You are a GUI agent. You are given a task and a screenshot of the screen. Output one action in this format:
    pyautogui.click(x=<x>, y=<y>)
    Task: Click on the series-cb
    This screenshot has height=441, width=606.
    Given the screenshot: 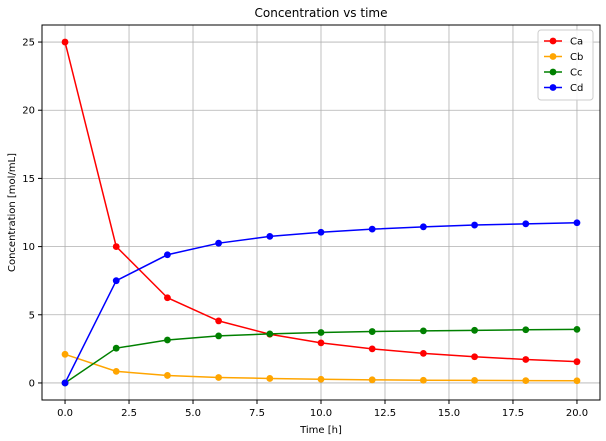 What is the action you would take?
    pyautogui.click(x=321, y=367)
    